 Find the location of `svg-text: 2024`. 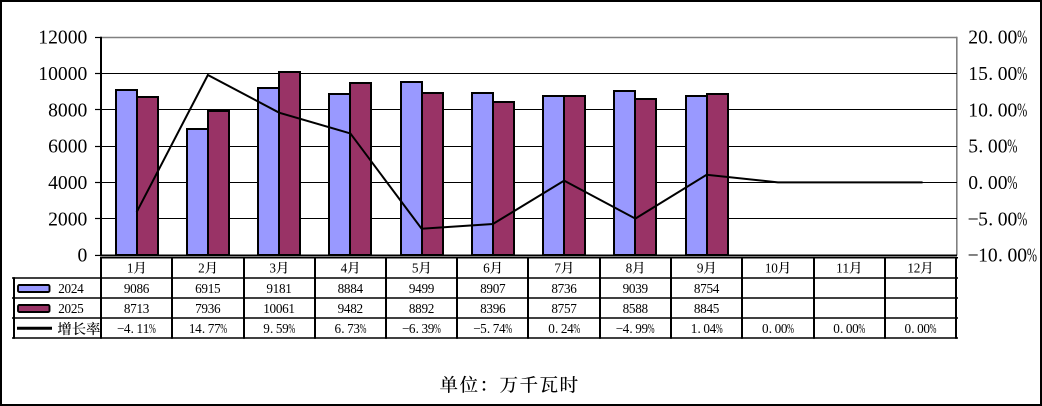

svg-text: 2024 is located at coordinates (71, 288).